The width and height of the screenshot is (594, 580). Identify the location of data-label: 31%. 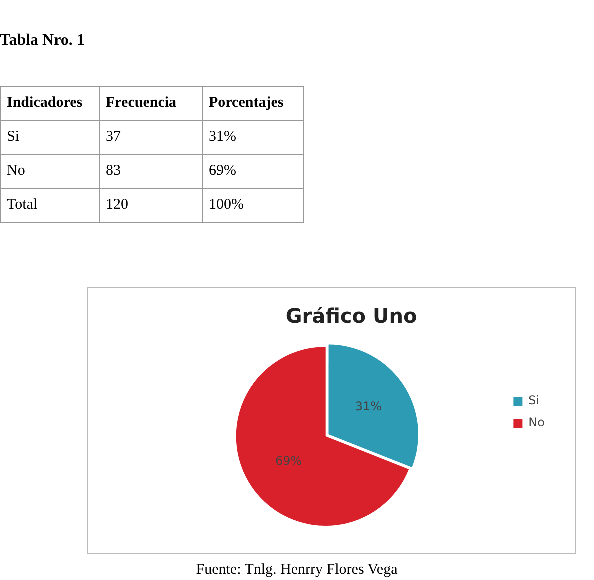
(368, 407).